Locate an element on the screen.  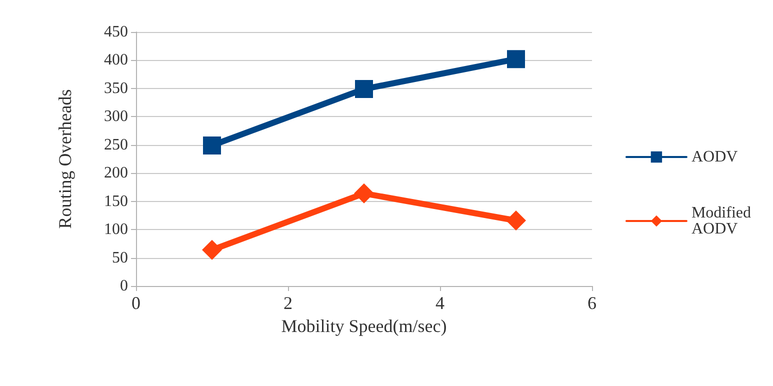
legend-label: Modified AODV is located at coordinates (723, 221).